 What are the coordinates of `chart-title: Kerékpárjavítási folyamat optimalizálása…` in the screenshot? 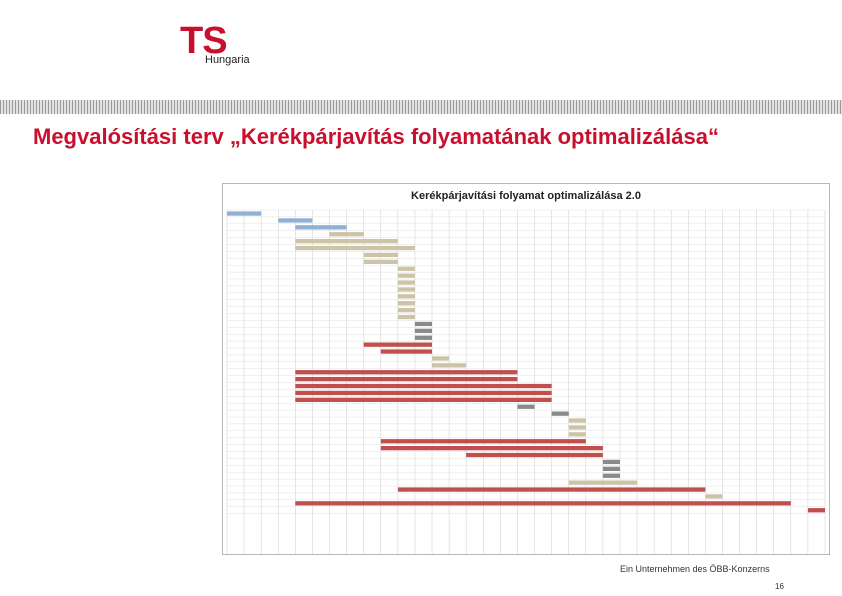 It's located at (526, 196).